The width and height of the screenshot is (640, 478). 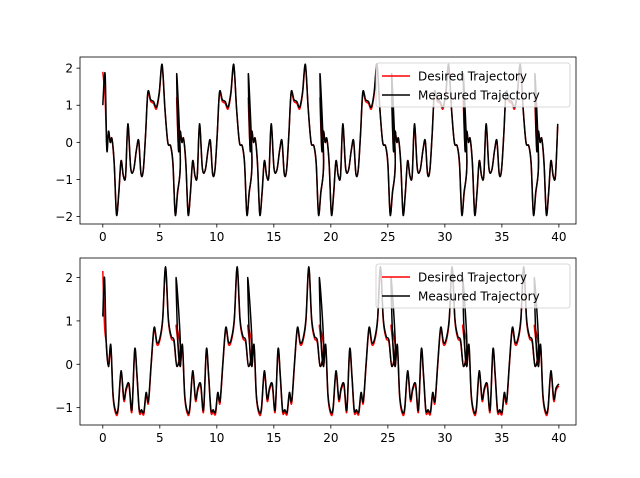 I want to click on y-tick-label: −2, so click(x=64, y=217).